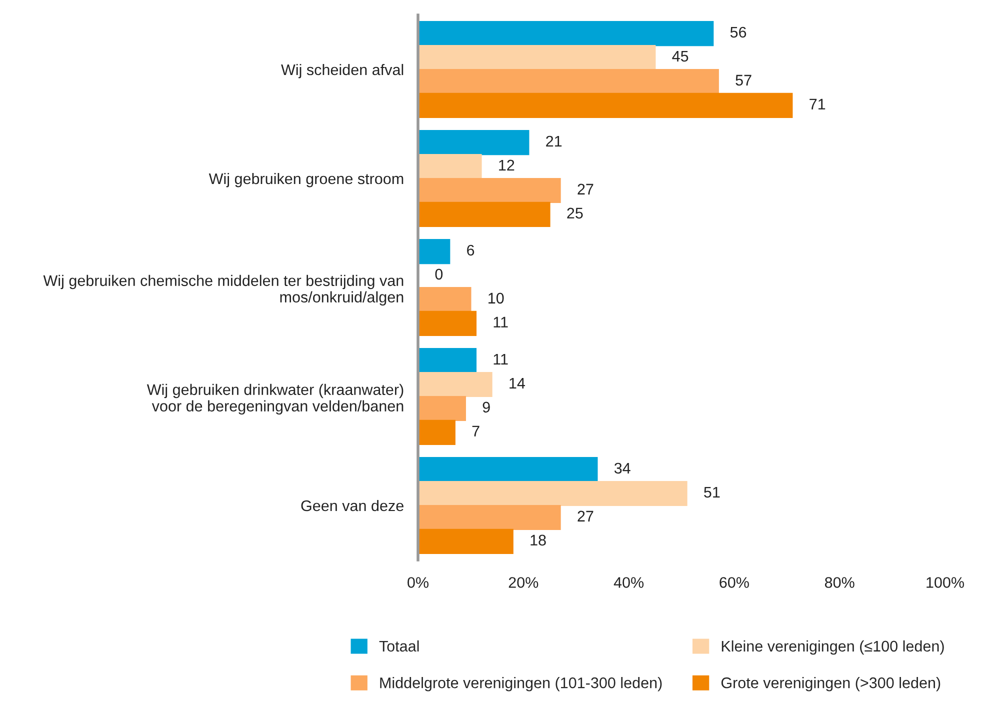 The width and height of the screenshot is (982, 705). What do you see at coordinates (830, 684) in the screenshot?
I see `legend-label: Grote verenigingen (>300 leden)` at bounding box center [830, 684].